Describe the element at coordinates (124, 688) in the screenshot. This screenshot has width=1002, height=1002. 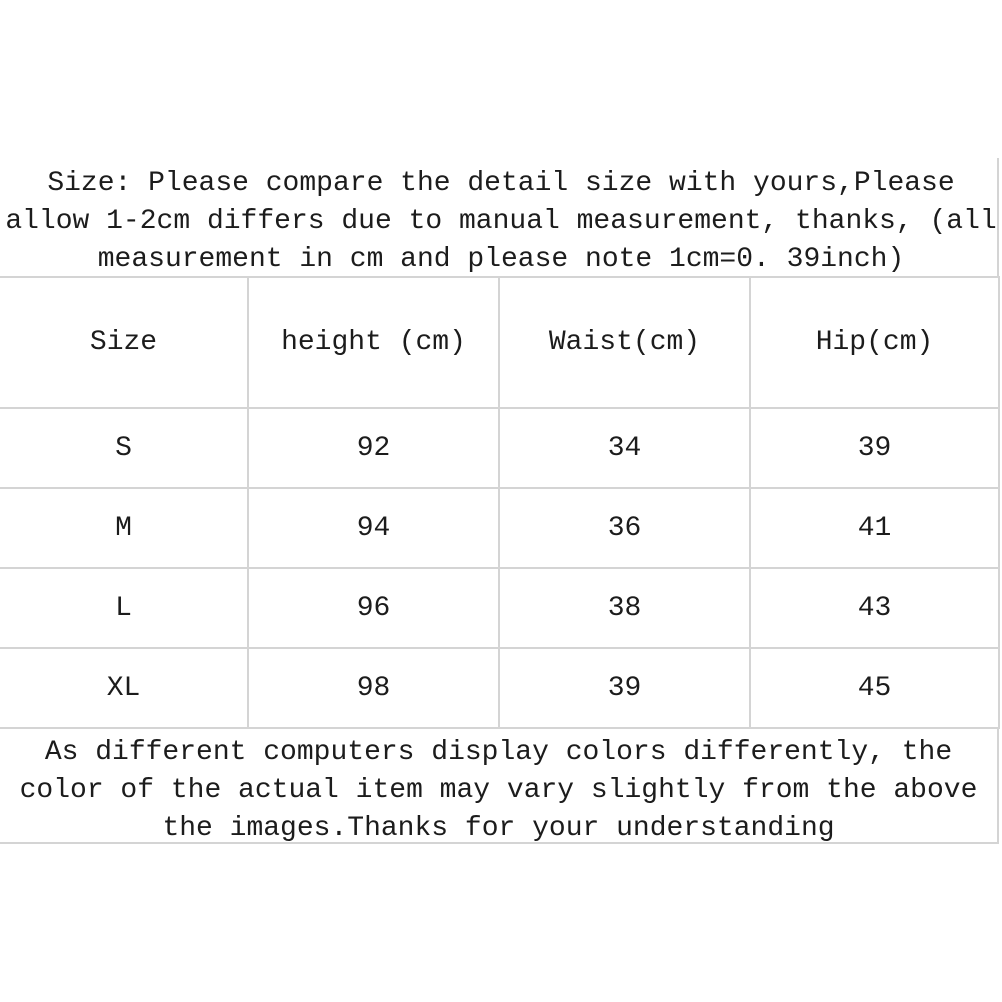
I see `size-cell: XL` at that location.